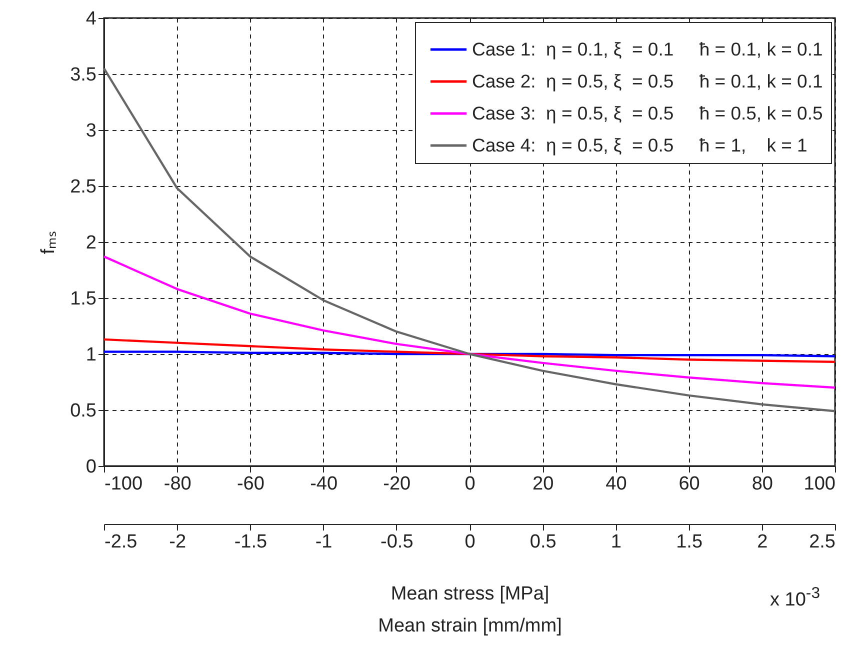  Describe the element at coordinates (178, 484) in the screenshot. I see `x-tick-label: -80` at that location.